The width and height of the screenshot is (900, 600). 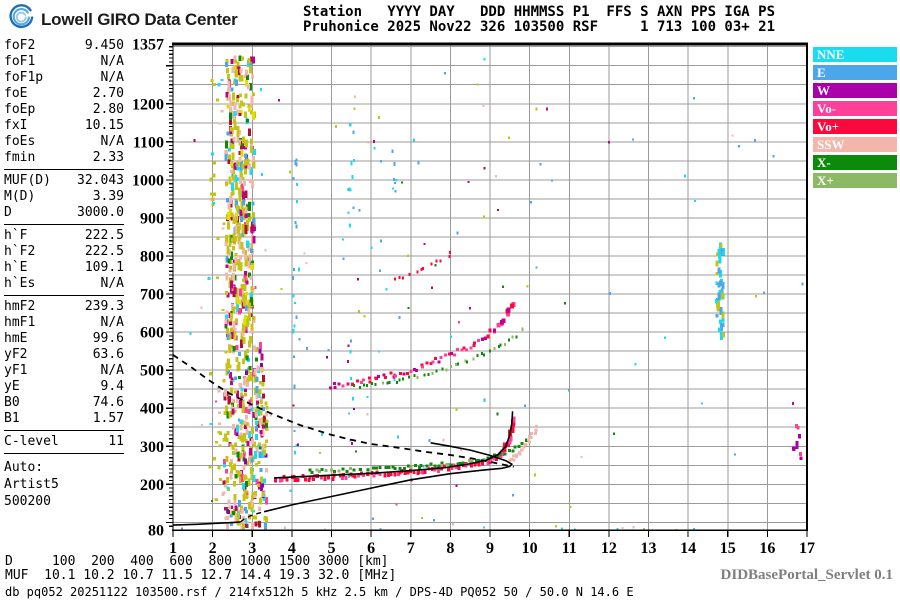 I want to click on param-label: yF1, so click(x=16, y=370).